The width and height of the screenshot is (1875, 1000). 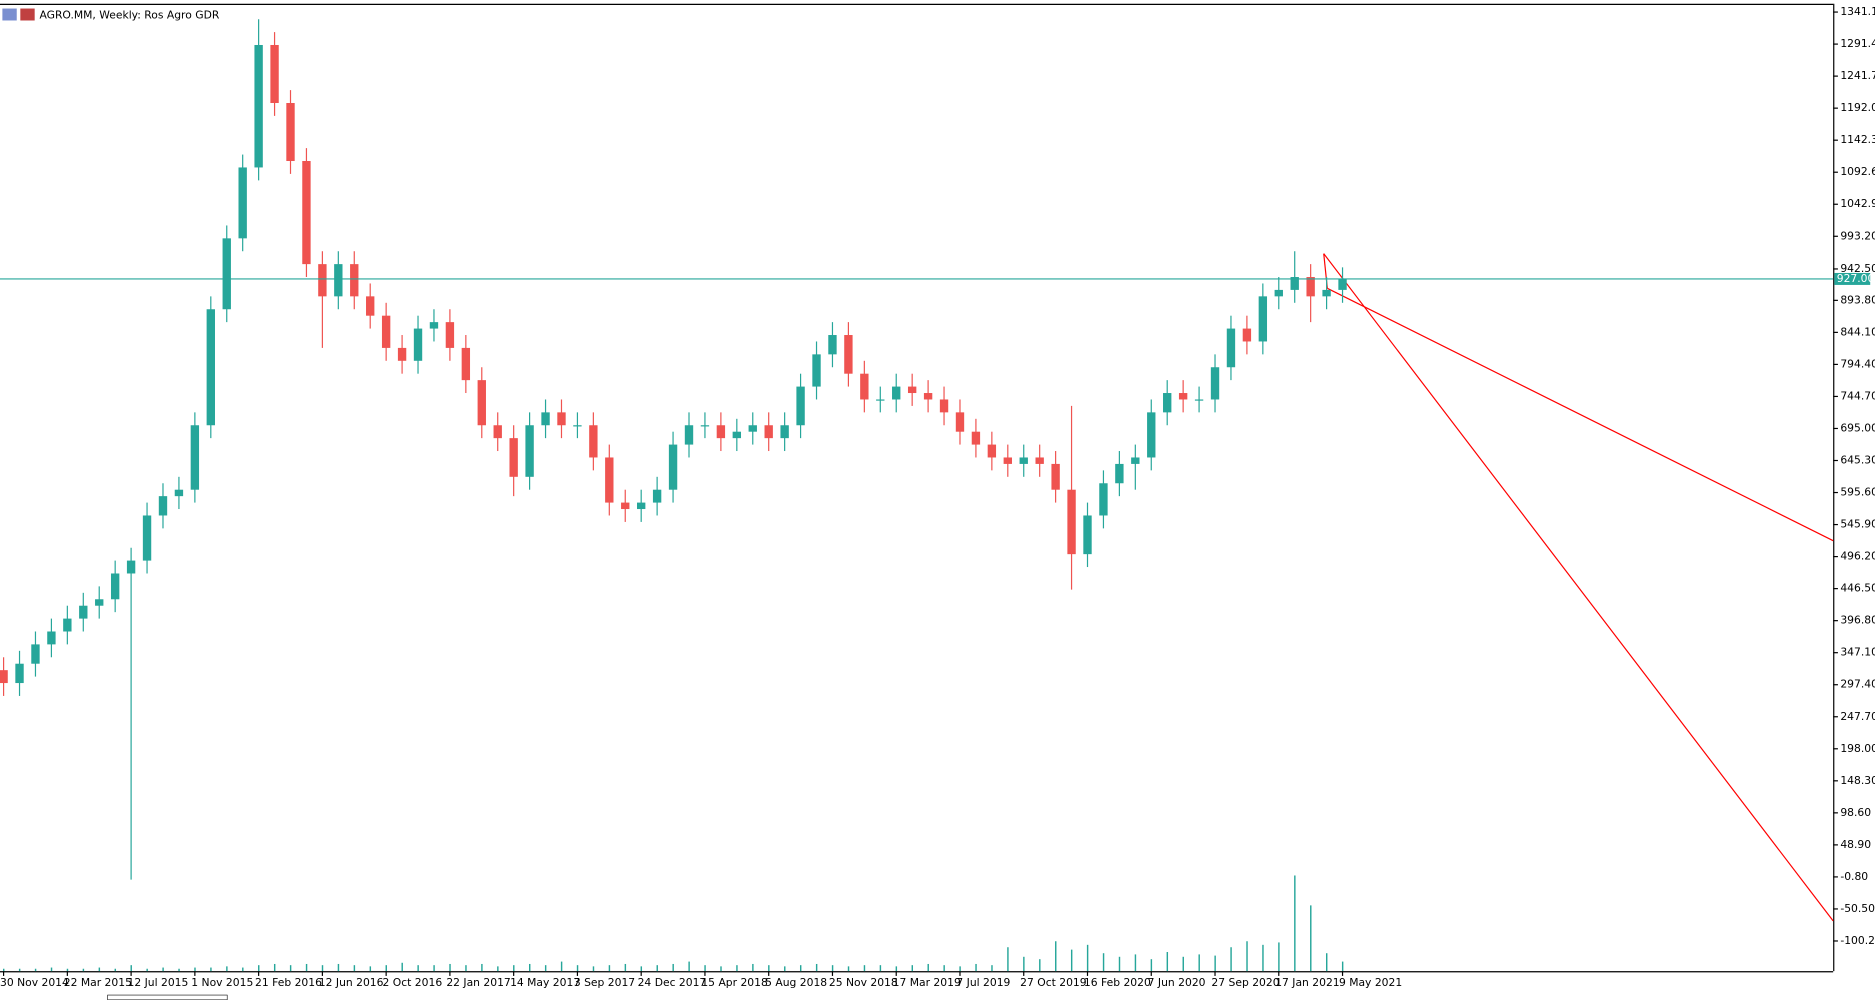 I want to click on x-tick-label: 1 Nov 2015, so click(x=222, y=982).